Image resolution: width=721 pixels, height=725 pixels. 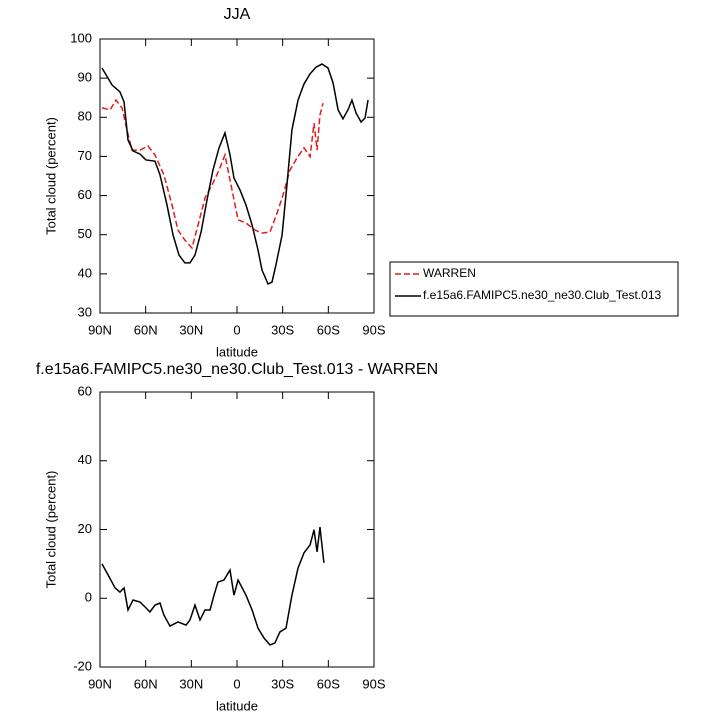 What do you see at coordinates (85, 311) in the screenshot?
I see `y-tick-label: 30` at bounding box center [85, 311].